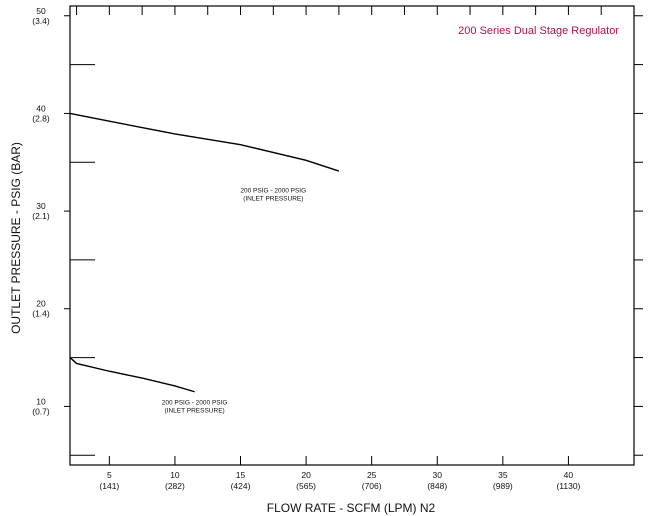  What do you see at coordinates (503, 486) in the screenshot?
I see `x-tick-sublabel: (989)` at bounding box center [503, 486].